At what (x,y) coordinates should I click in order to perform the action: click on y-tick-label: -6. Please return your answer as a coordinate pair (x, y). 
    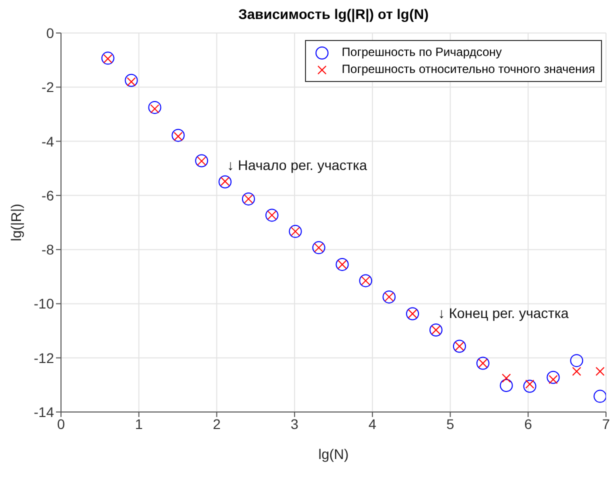
    Looking at the image, I should click on (48, 195).